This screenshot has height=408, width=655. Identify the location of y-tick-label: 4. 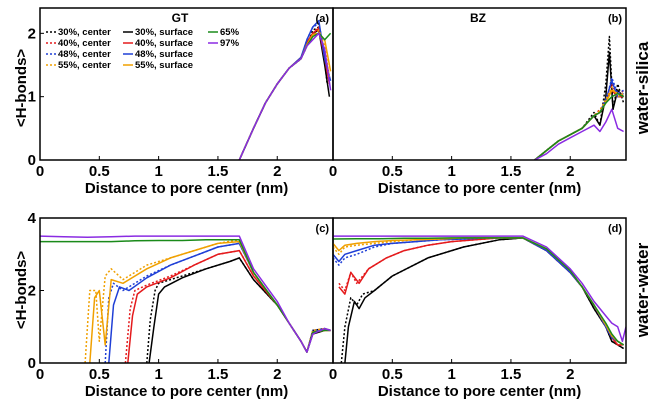
(32, 218).